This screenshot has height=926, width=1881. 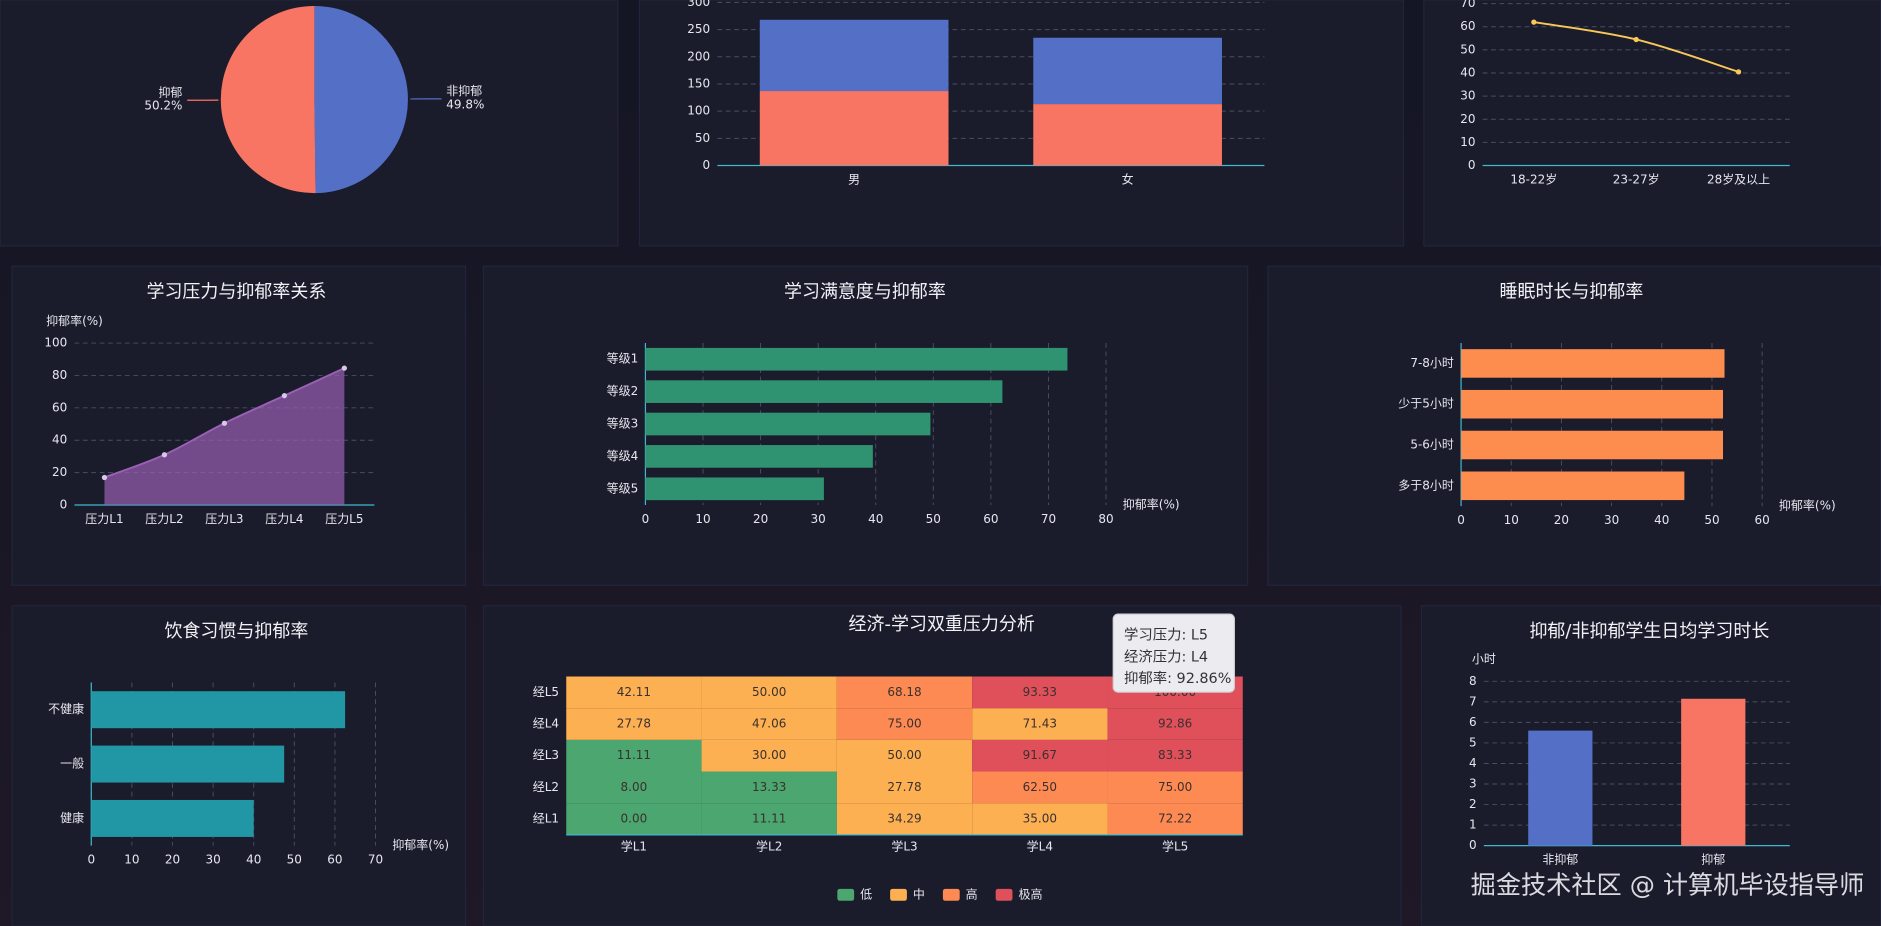 What do you see at coordinates (164, 519) in the screenshot?
I see `x-tick-label: 压力L2` at bounding box center [164, 519].